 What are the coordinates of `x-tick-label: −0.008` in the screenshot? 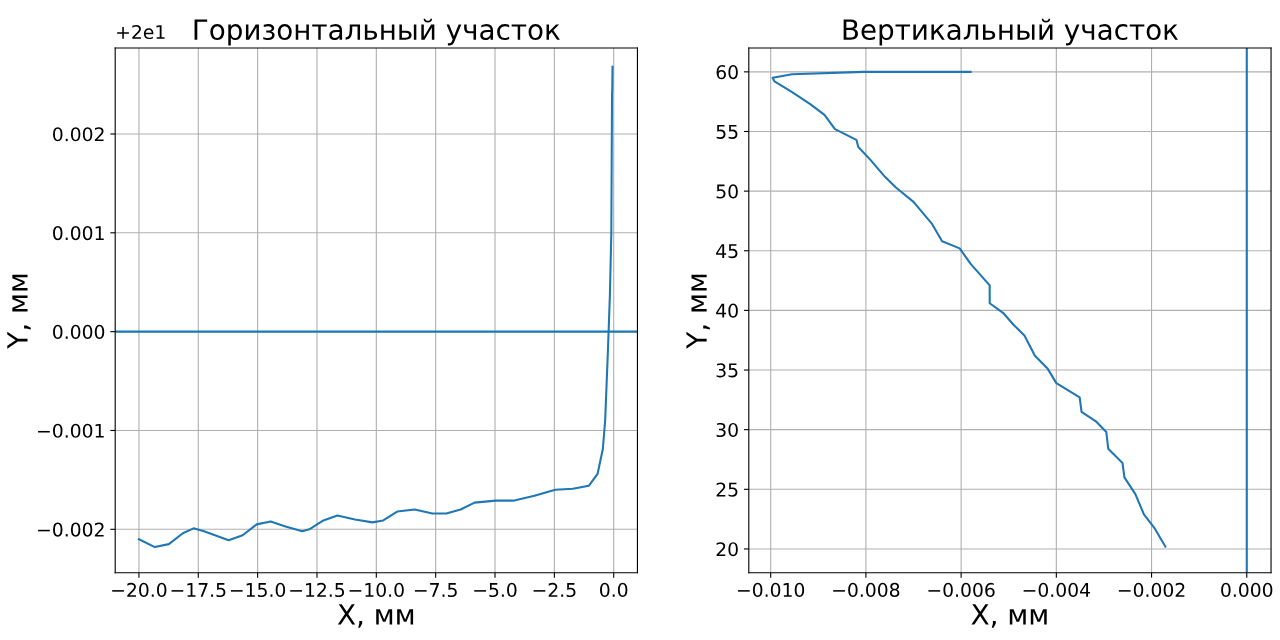 It's located at (866, 590).